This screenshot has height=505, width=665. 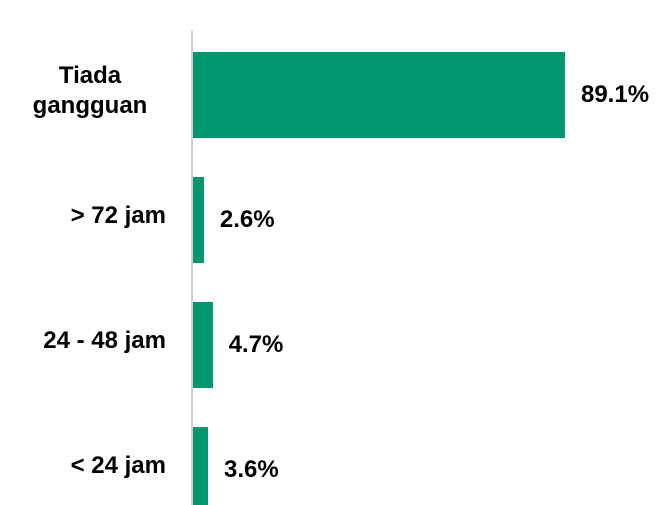 I want to click on category-label: 24 - 48 jam, so click(x=83, y=341).